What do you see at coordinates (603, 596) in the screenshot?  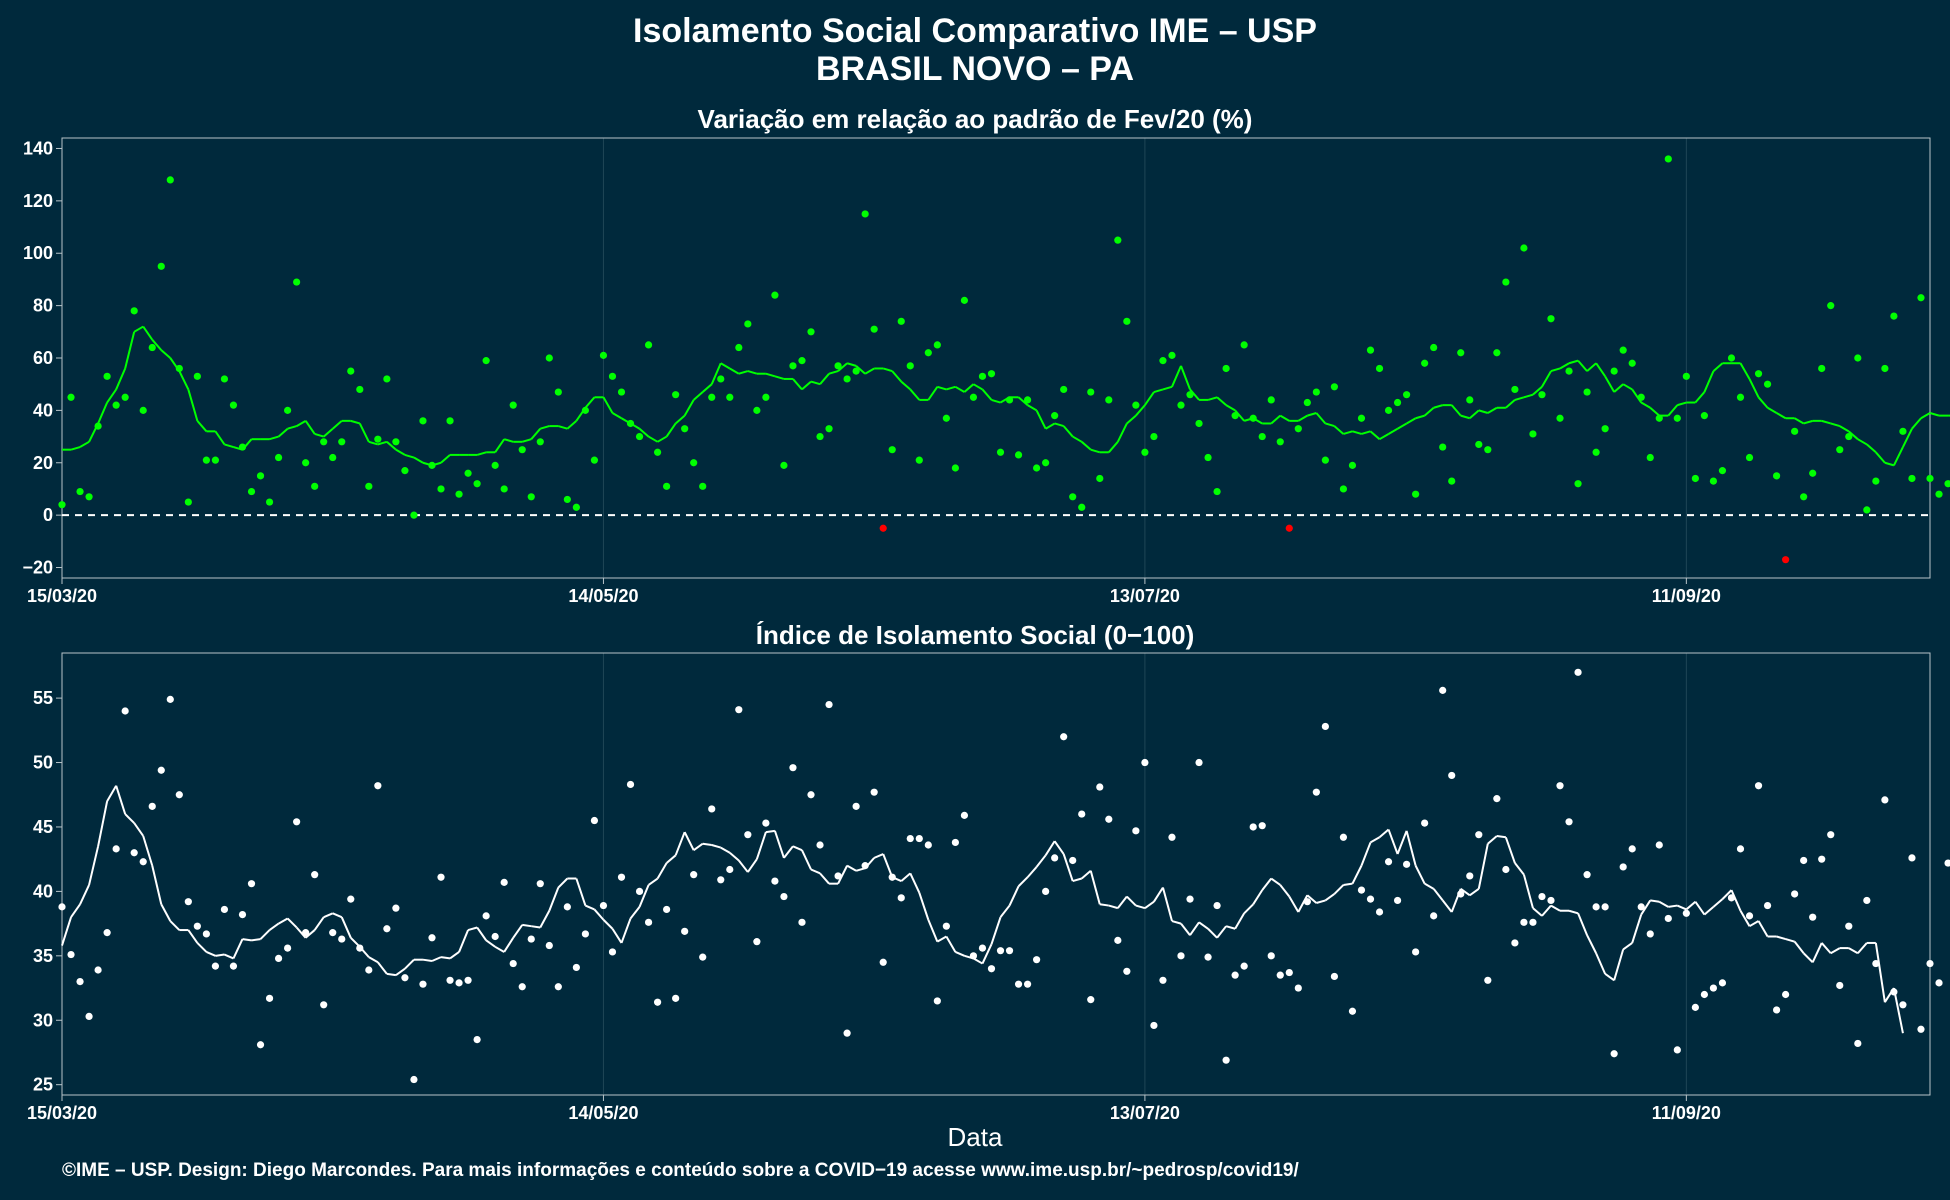 I see `x-tick-label: 14/05/20` at bounding box center [603, 596].